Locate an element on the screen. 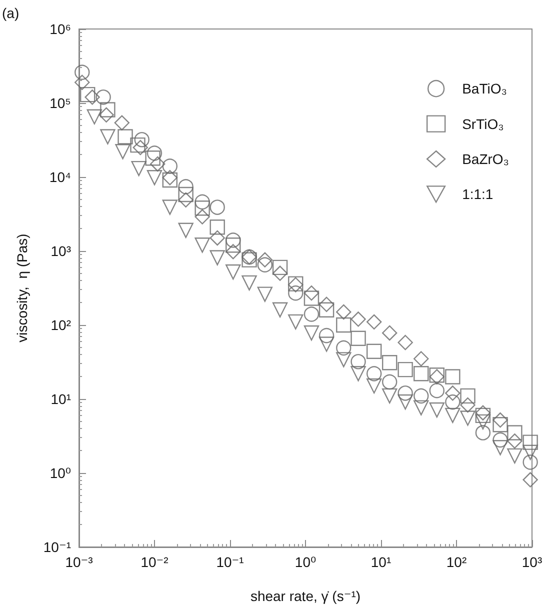 Image resolution: width=554 pixels, height=613 pixels. legend-label: SrTiO₃ is located at coordinates (483, 124).